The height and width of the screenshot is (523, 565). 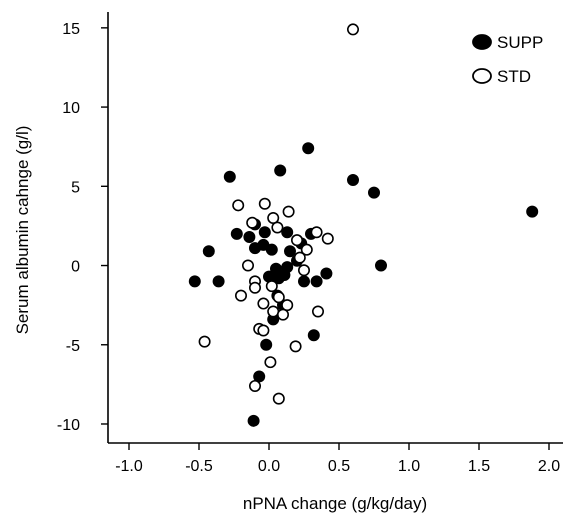 I want to click on y-axis-label: Serum albumin cahnge (g/l), so click(x=22, y=230).